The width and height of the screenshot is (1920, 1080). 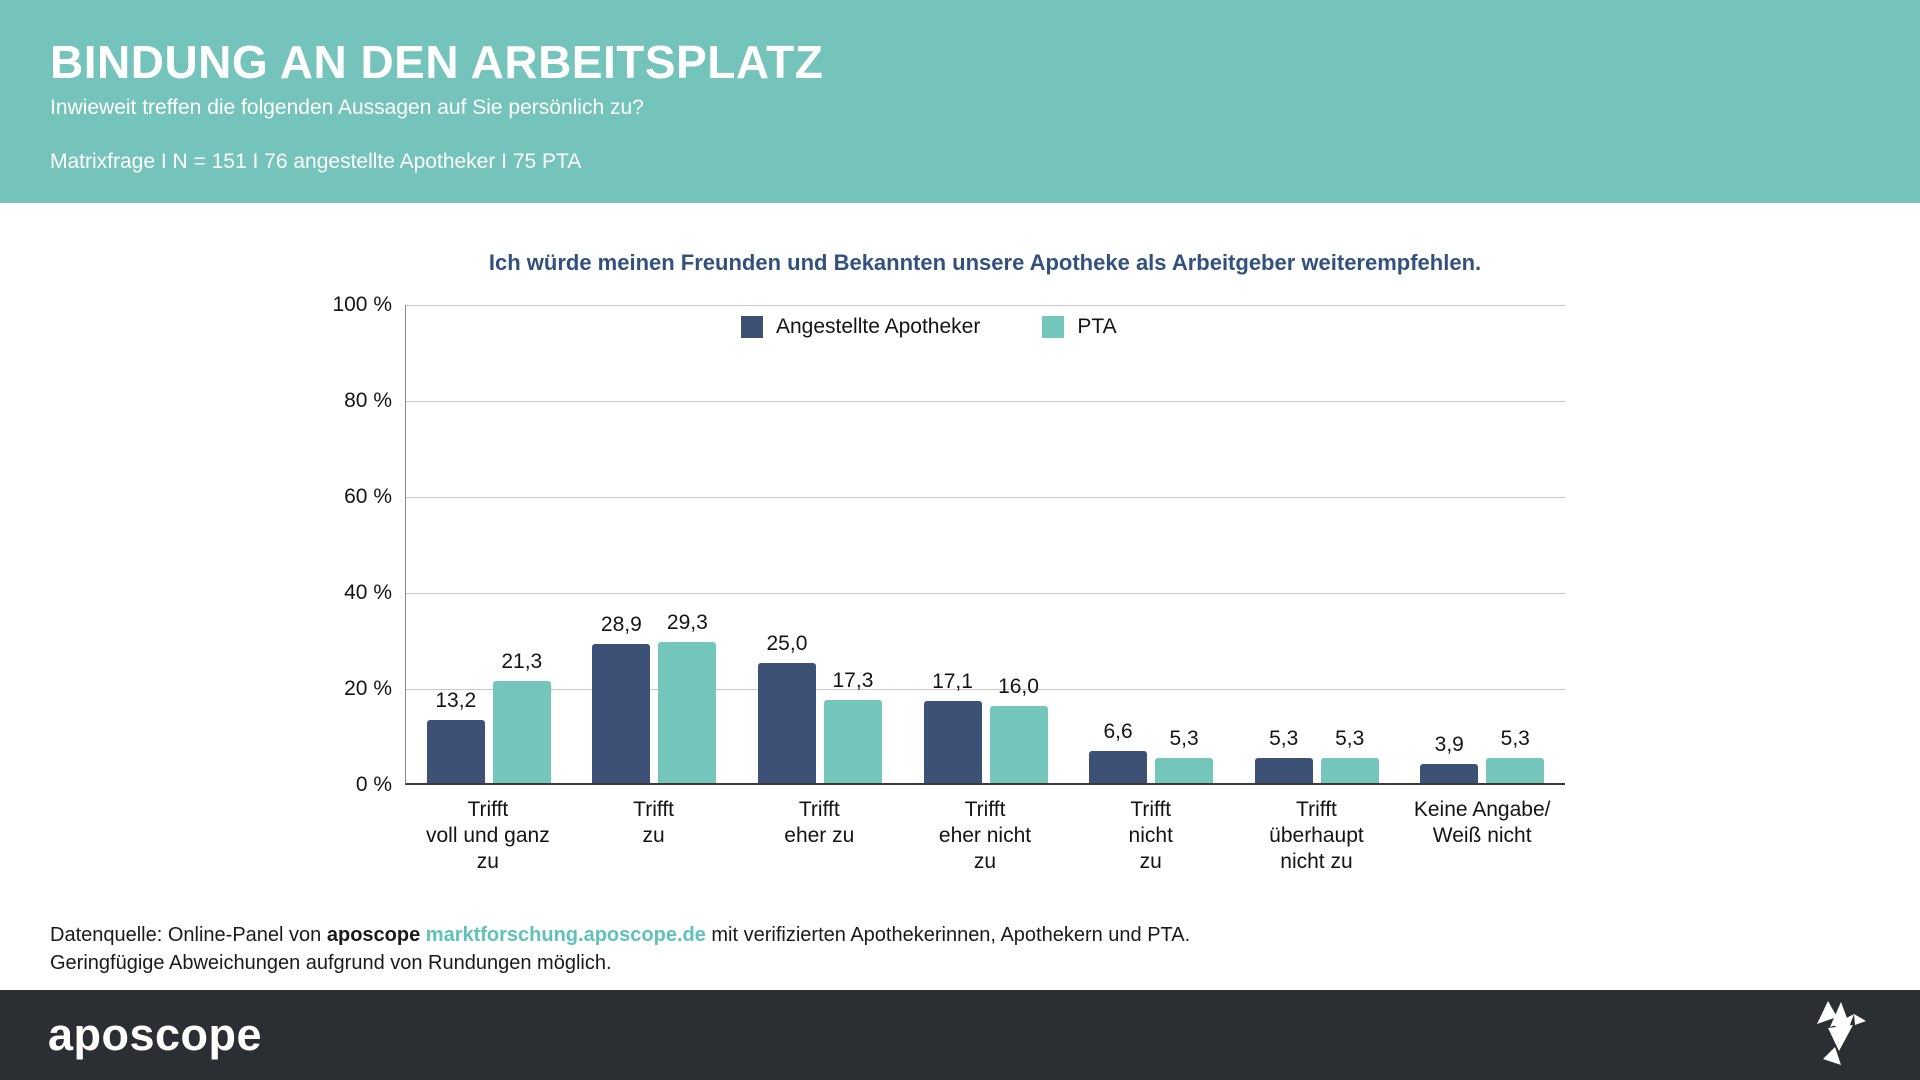 What do you see at coordinates (952, 681) in the screenshot?
I see `bar-value-label: 17,1` at bounding box center [952, 681].